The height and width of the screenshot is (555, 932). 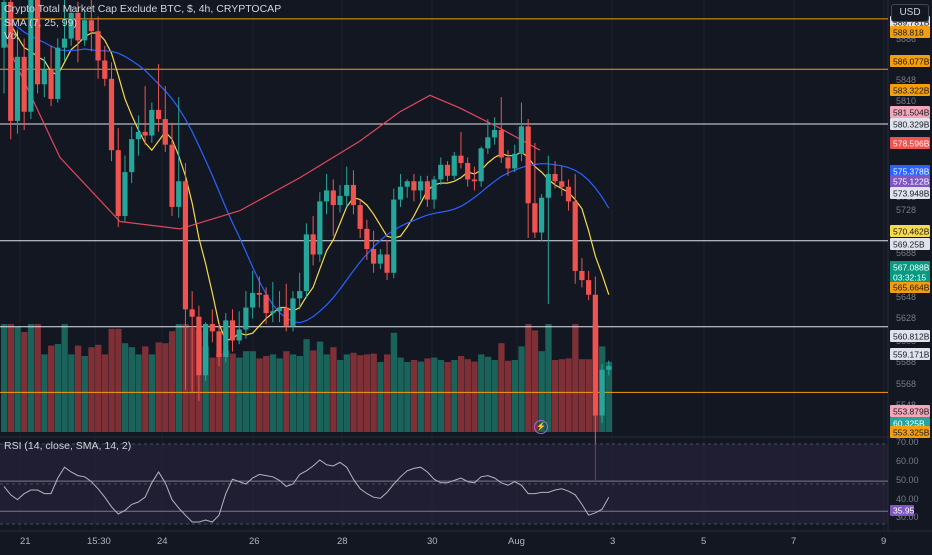 I want to click on price-label-text: 553.879B, so click(x=911, y=412).